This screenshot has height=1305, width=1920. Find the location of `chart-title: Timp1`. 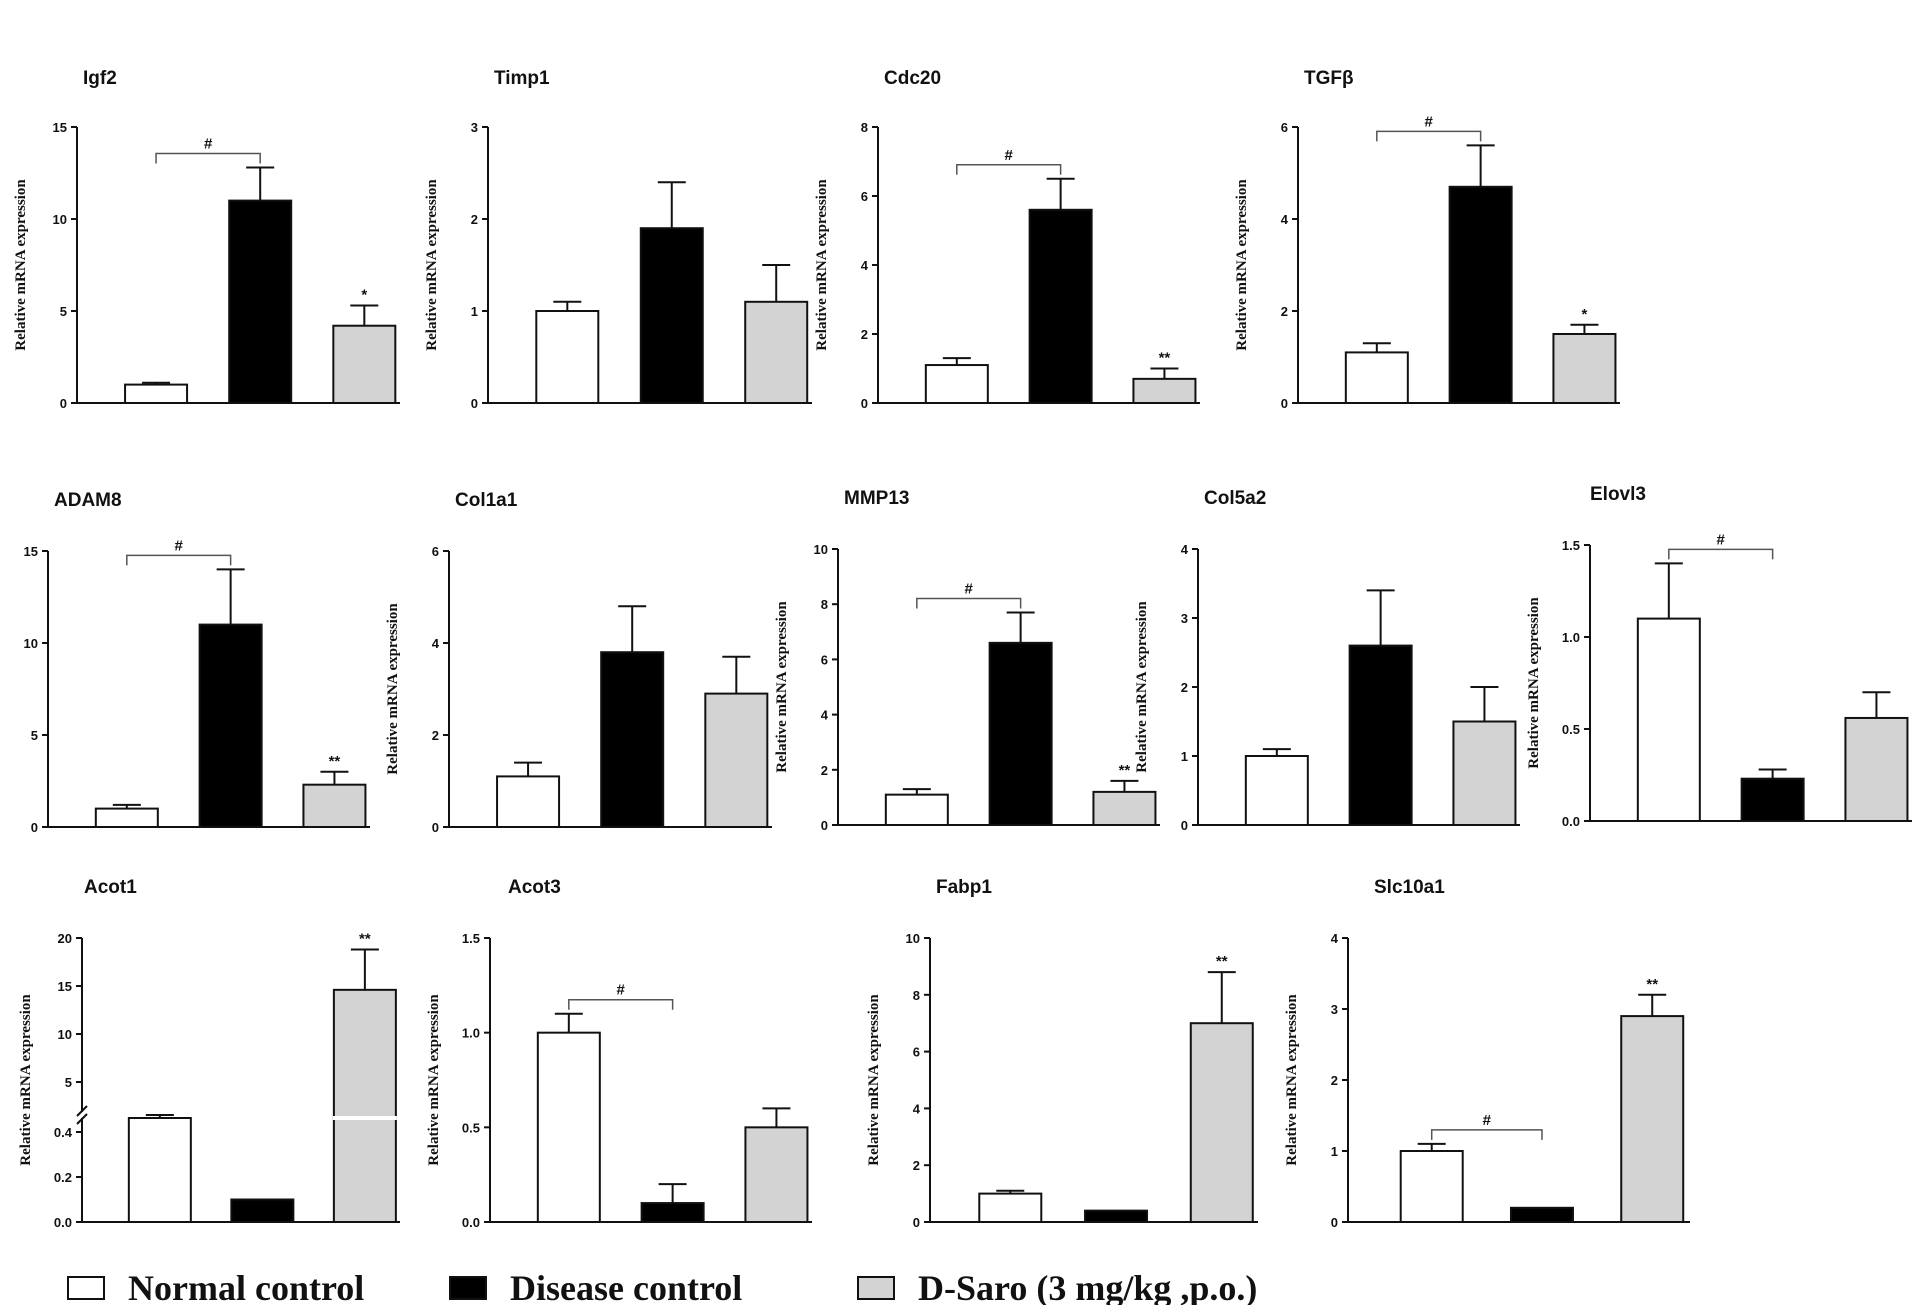

chart-title: Timp1 is located at coordinates (522, 78).